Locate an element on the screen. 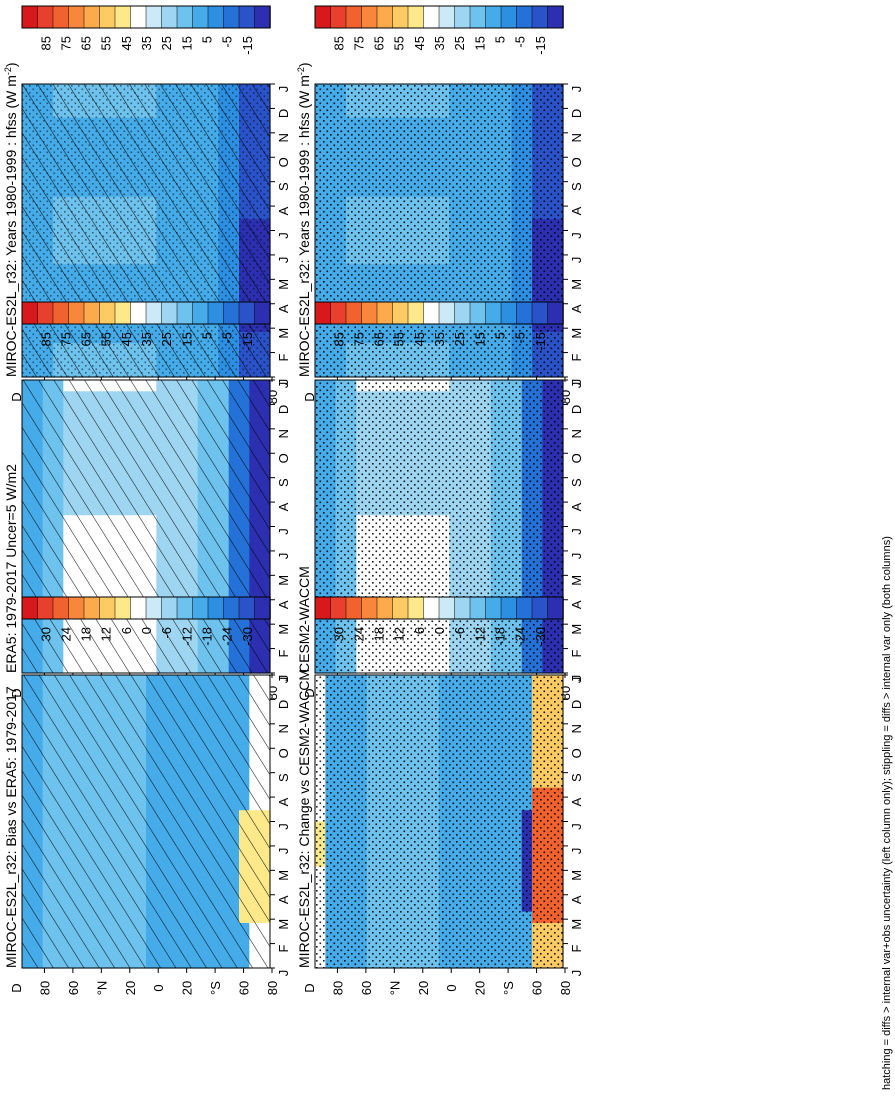 The image size is (895, 1100). colorbar-label: -12 is located at coordinates (479, 636).